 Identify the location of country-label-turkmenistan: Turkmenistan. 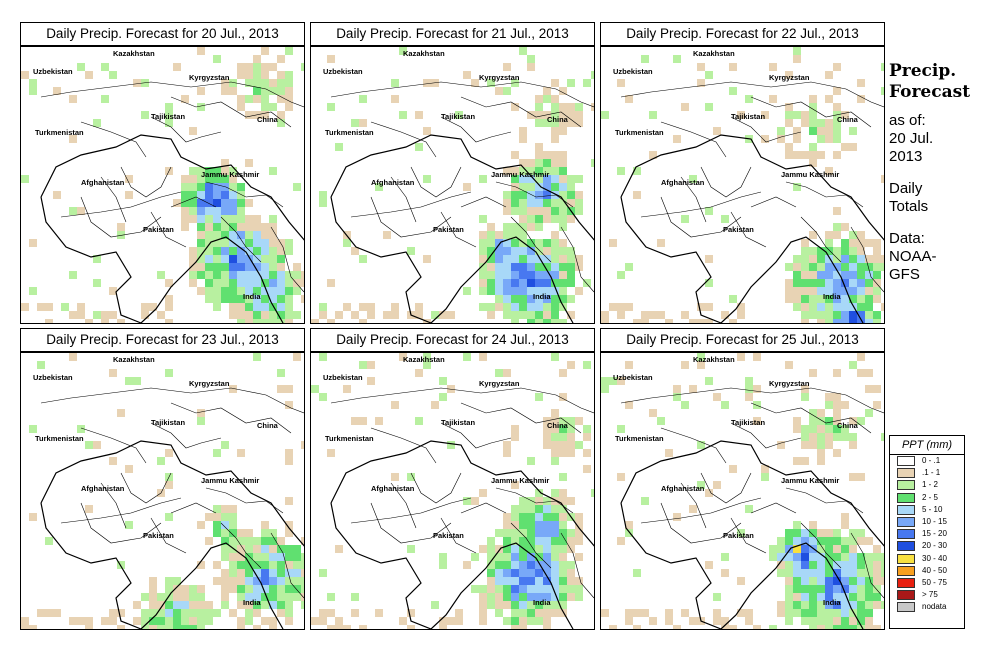
(59, 438).